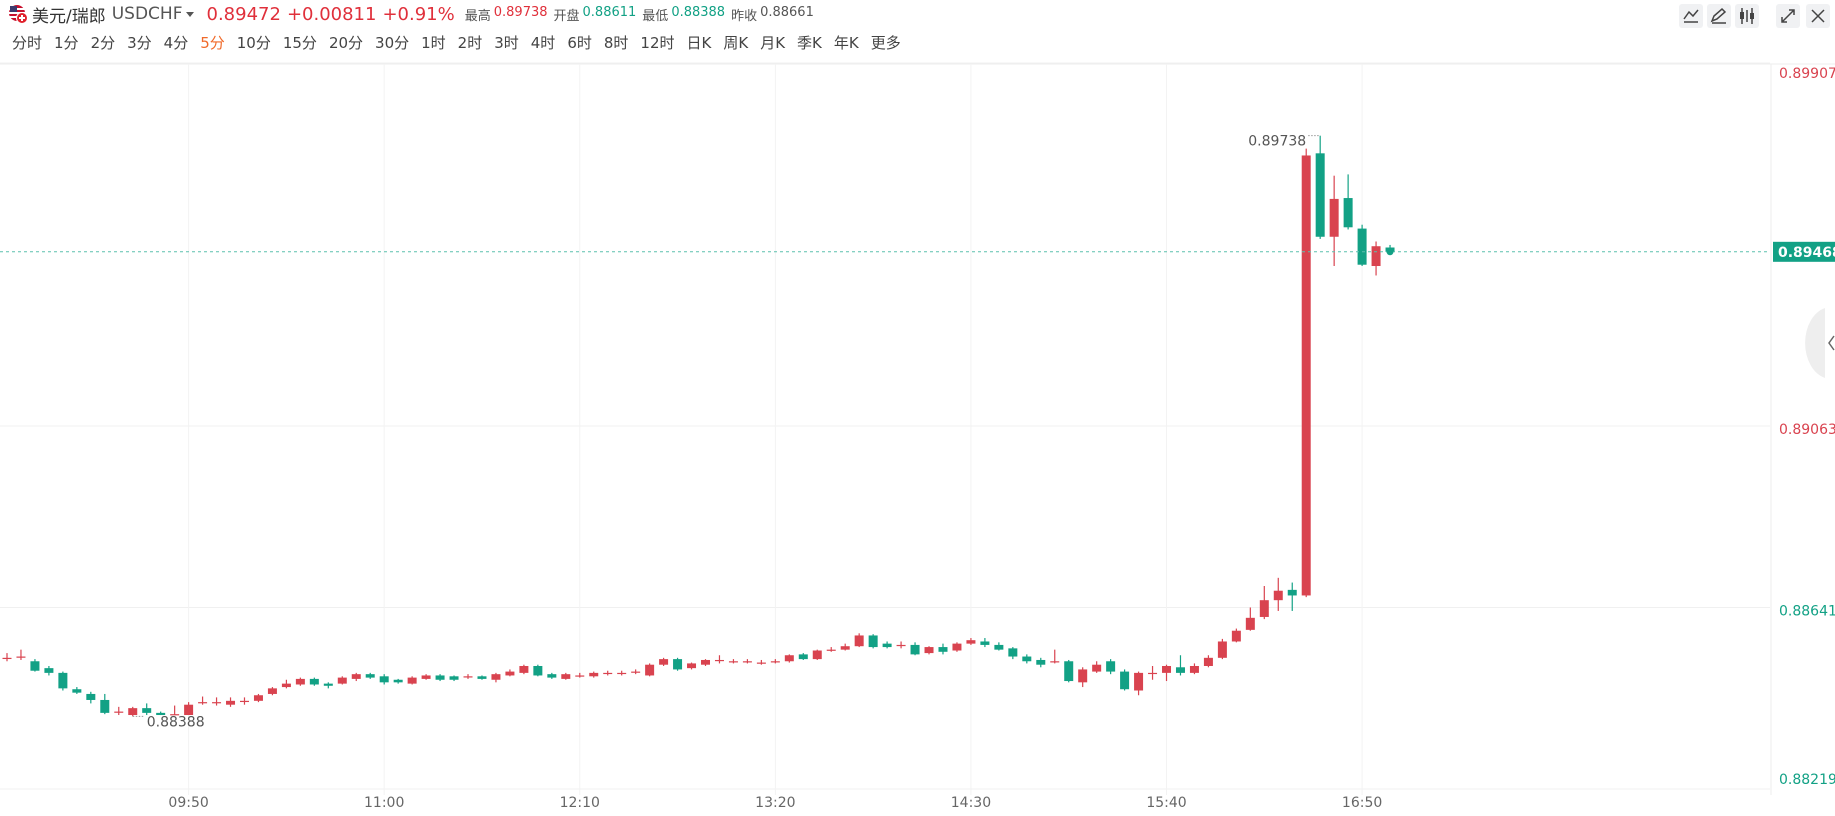 The height and width of the screenshot is (816, 1835). I want to click on stat-label: 最低, so click(655, 16).